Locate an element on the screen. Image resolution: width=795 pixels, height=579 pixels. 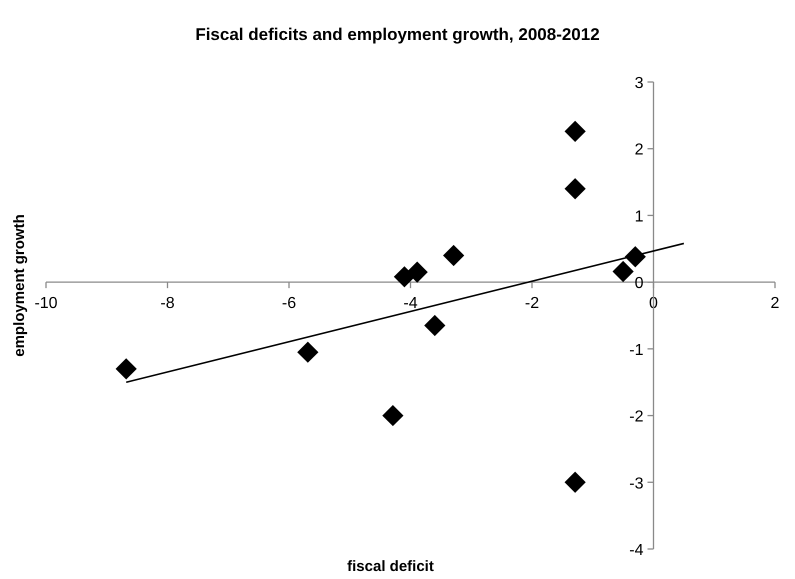
y-tick-label: -2 is located at coordinates (636, 417).